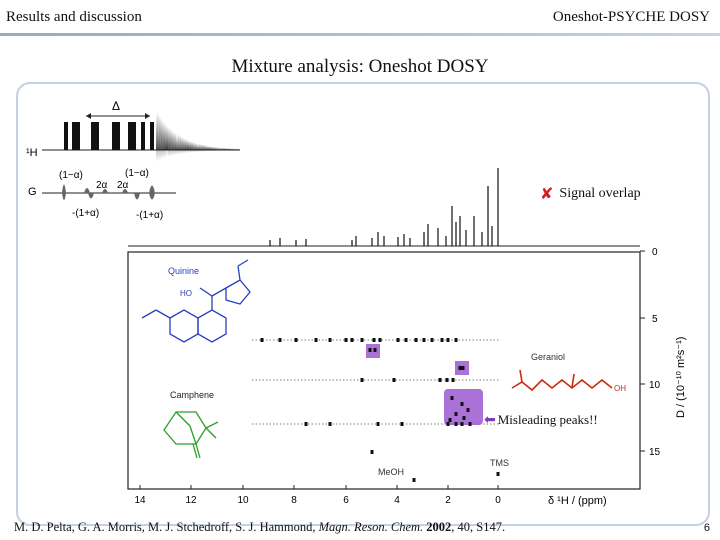  Describe the element at coordinates (140, 500) in the screenshot. I see `x-tick-label: 14` at that location.